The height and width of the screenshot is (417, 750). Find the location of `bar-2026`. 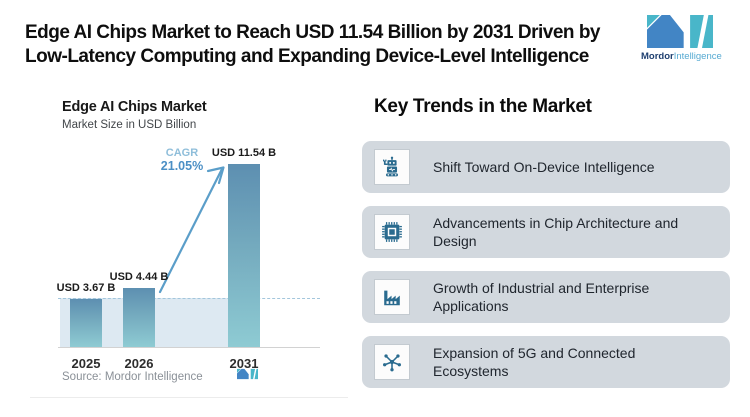

bar-2026 is located at coordinates (139, 317).